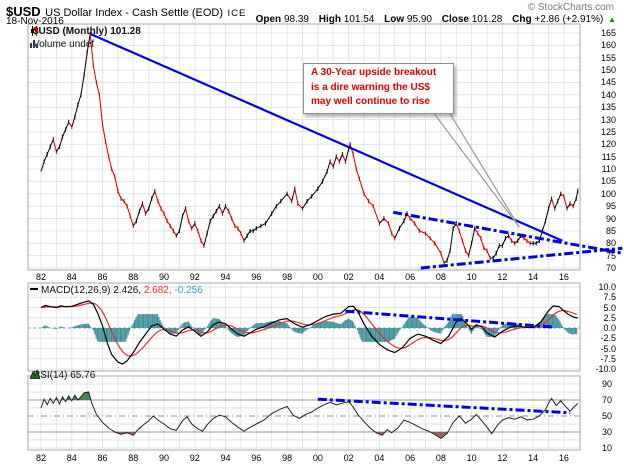 The height and width of the screenshot is (472, 624). I want to click on price-y-axis-label: 70, so click(610, 268).